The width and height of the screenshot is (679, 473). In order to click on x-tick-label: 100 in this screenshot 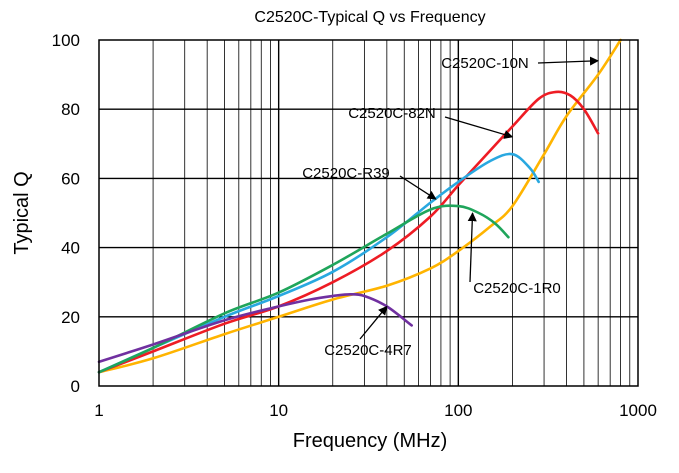, I will do `click(458, 410)`.